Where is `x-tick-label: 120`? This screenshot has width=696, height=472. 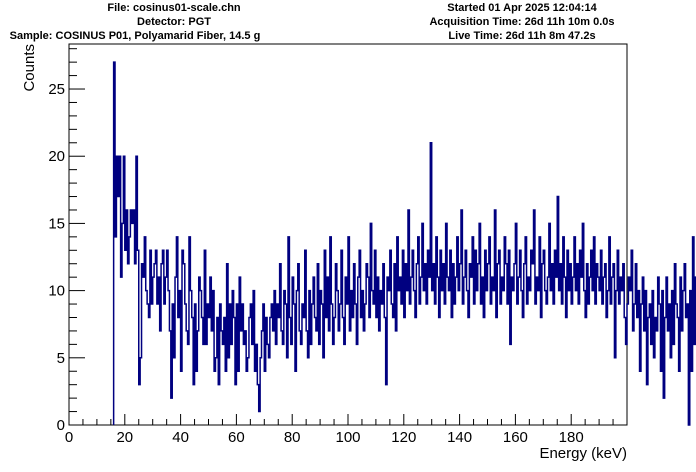 x-tick-label: 120 is located at coordinates (403, 437).